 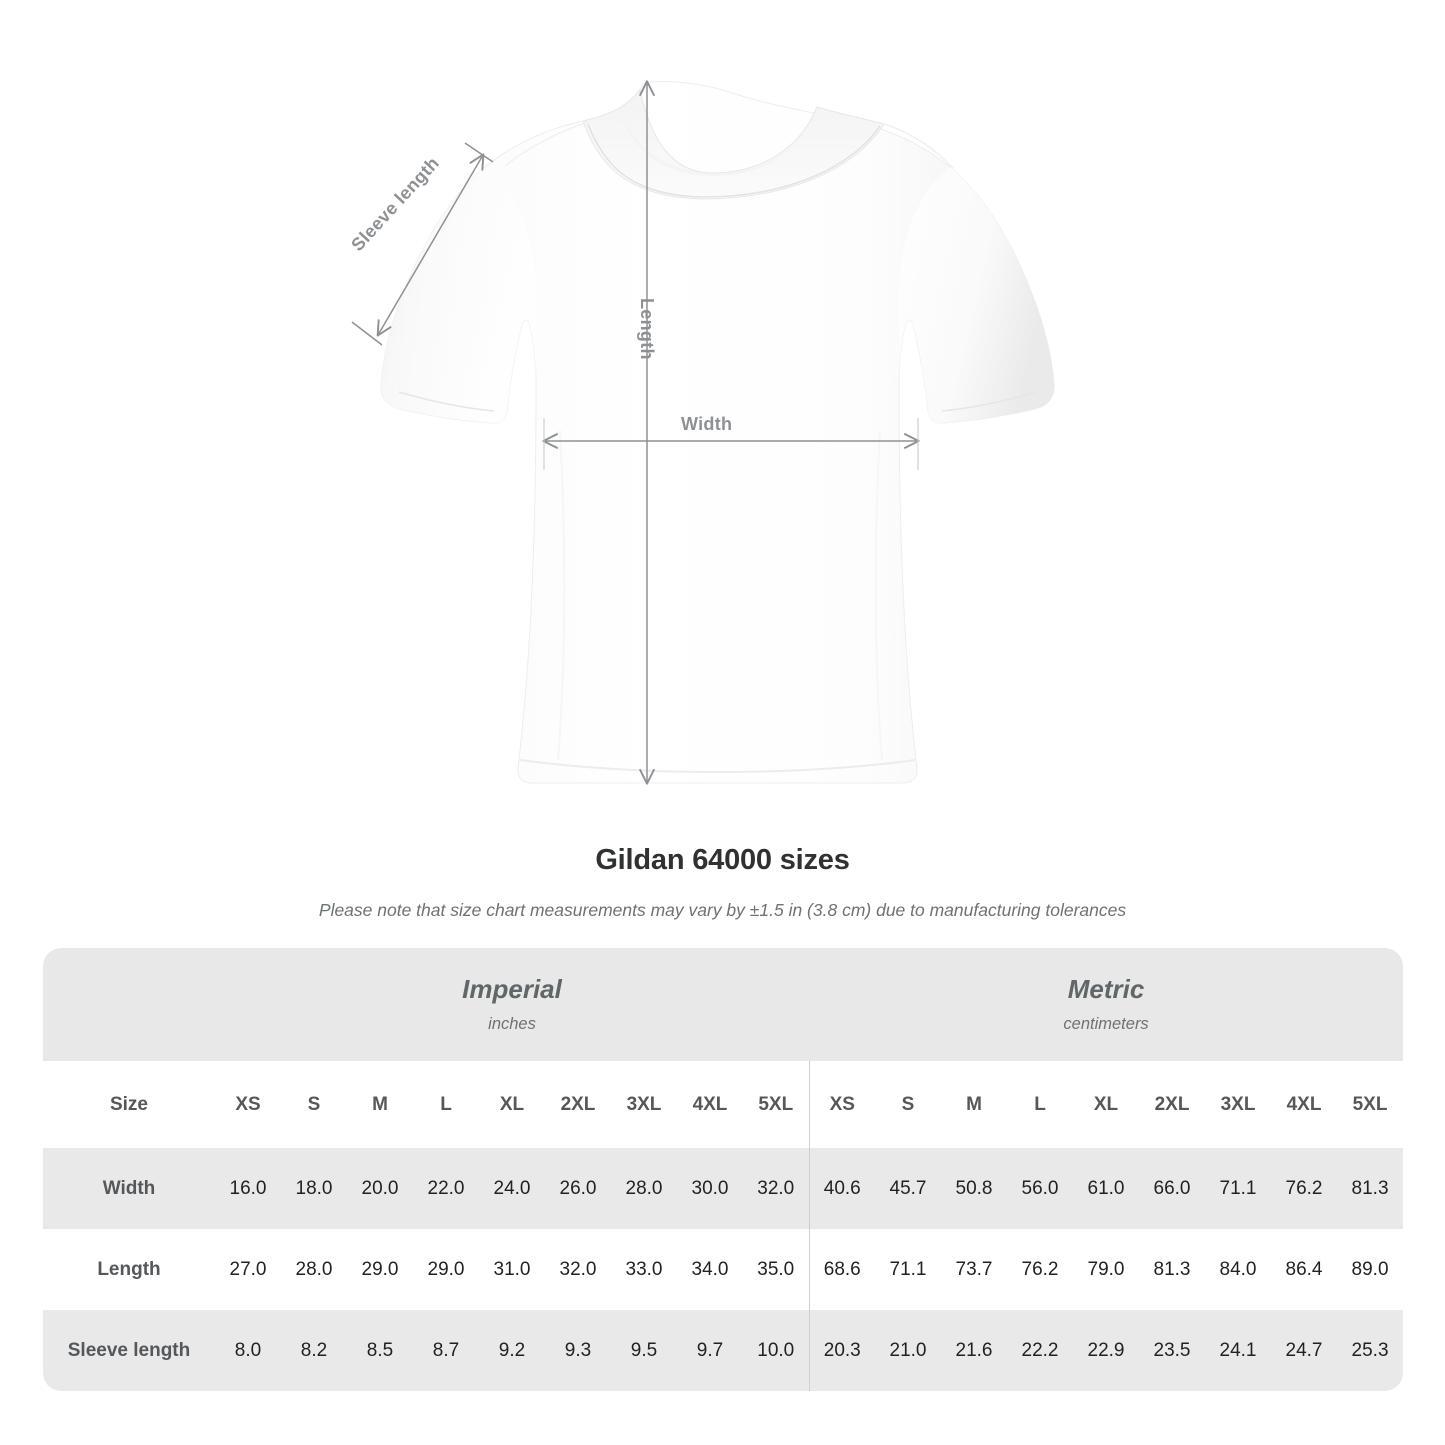 I want to click on size-header-metric-s: S, so click(x=908, y=1104).